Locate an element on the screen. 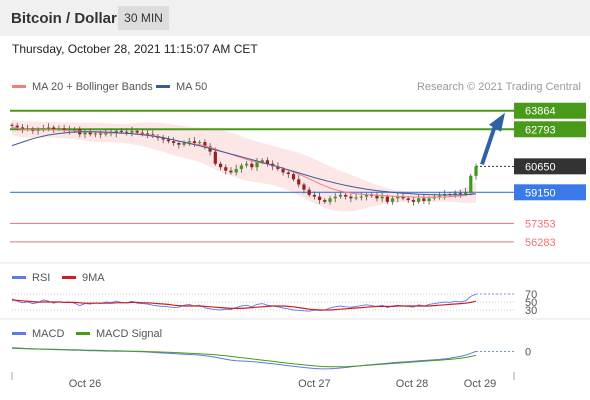  legend-rsi: RSI is located at coordinates (31, 278).